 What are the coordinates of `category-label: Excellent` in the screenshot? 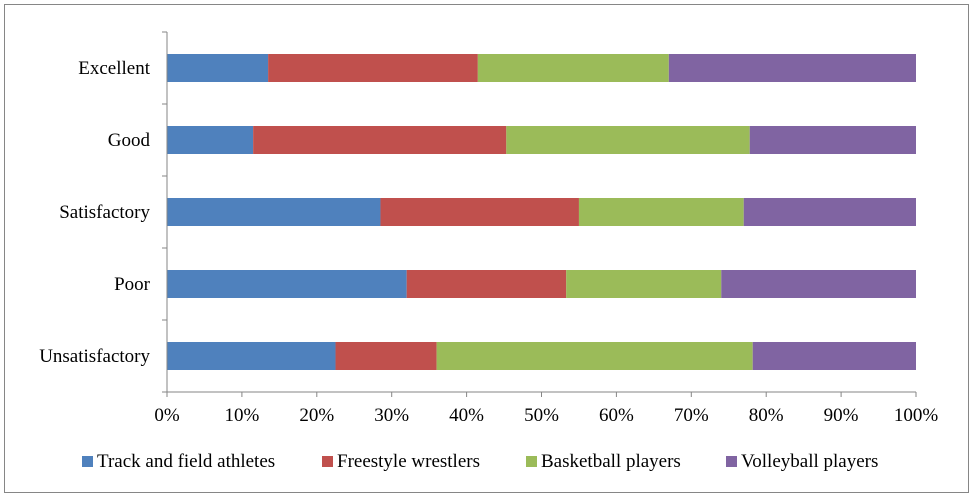 It's located at (114, 68).